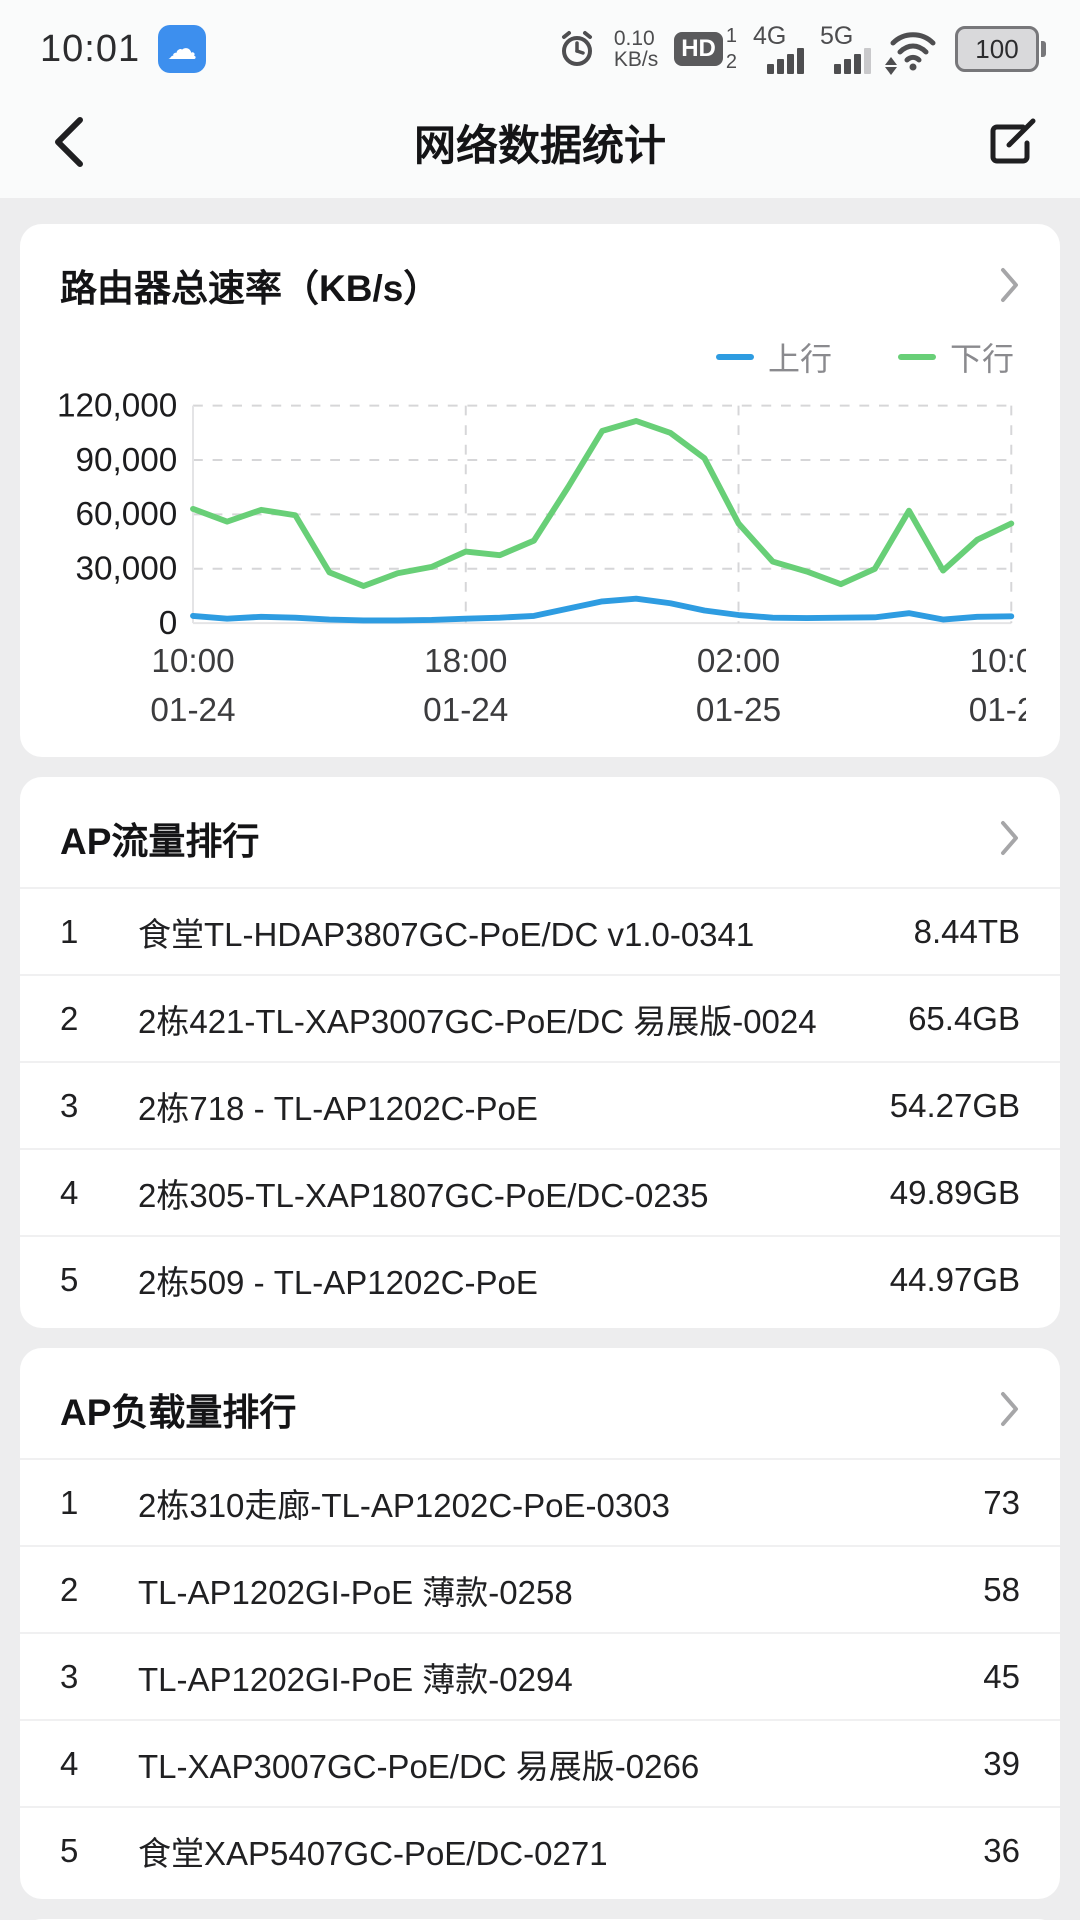  Describe the element at coordinates (178, 1413) in the screenshot. I see `card-title: AP负载量排行` at that location.